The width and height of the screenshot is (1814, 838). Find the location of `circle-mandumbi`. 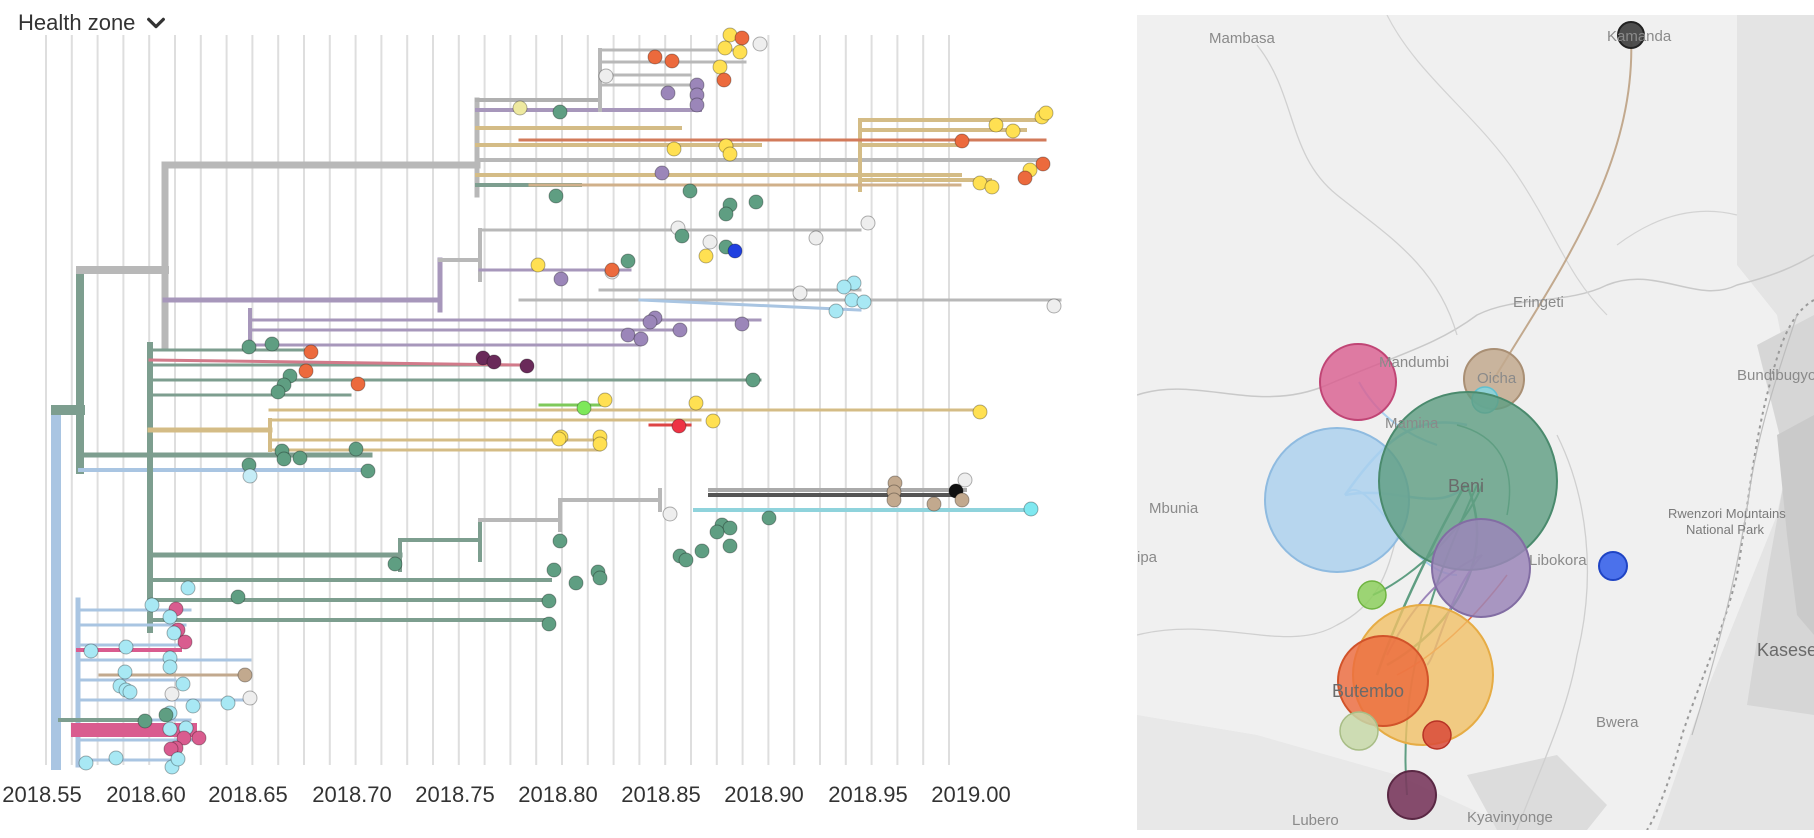

circle-mandumbi is located at coordinates (1358, 382).